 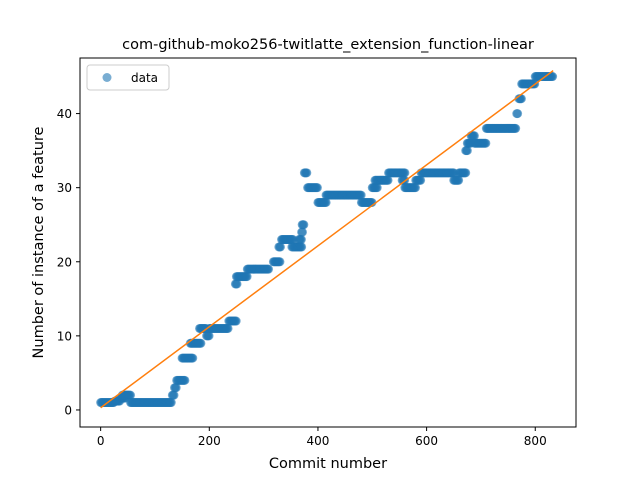 I want to click on x-tick-label: 400, so click(x=317, y=441).